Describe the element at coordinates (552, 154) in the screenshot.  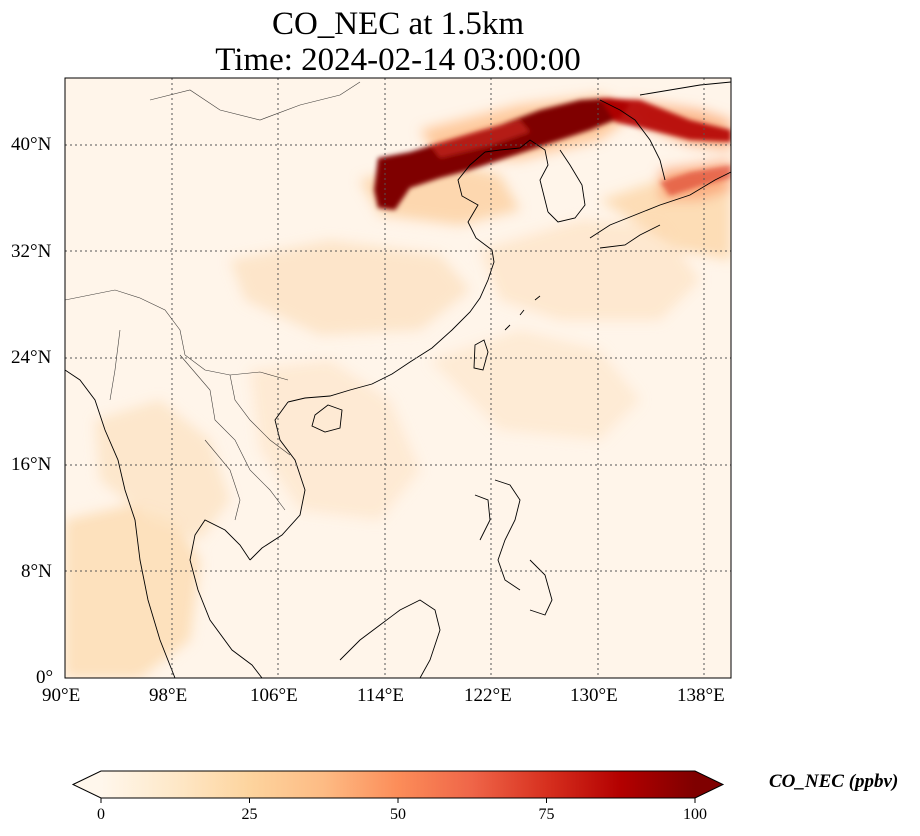
I see `high-concentration-plume` at that location.